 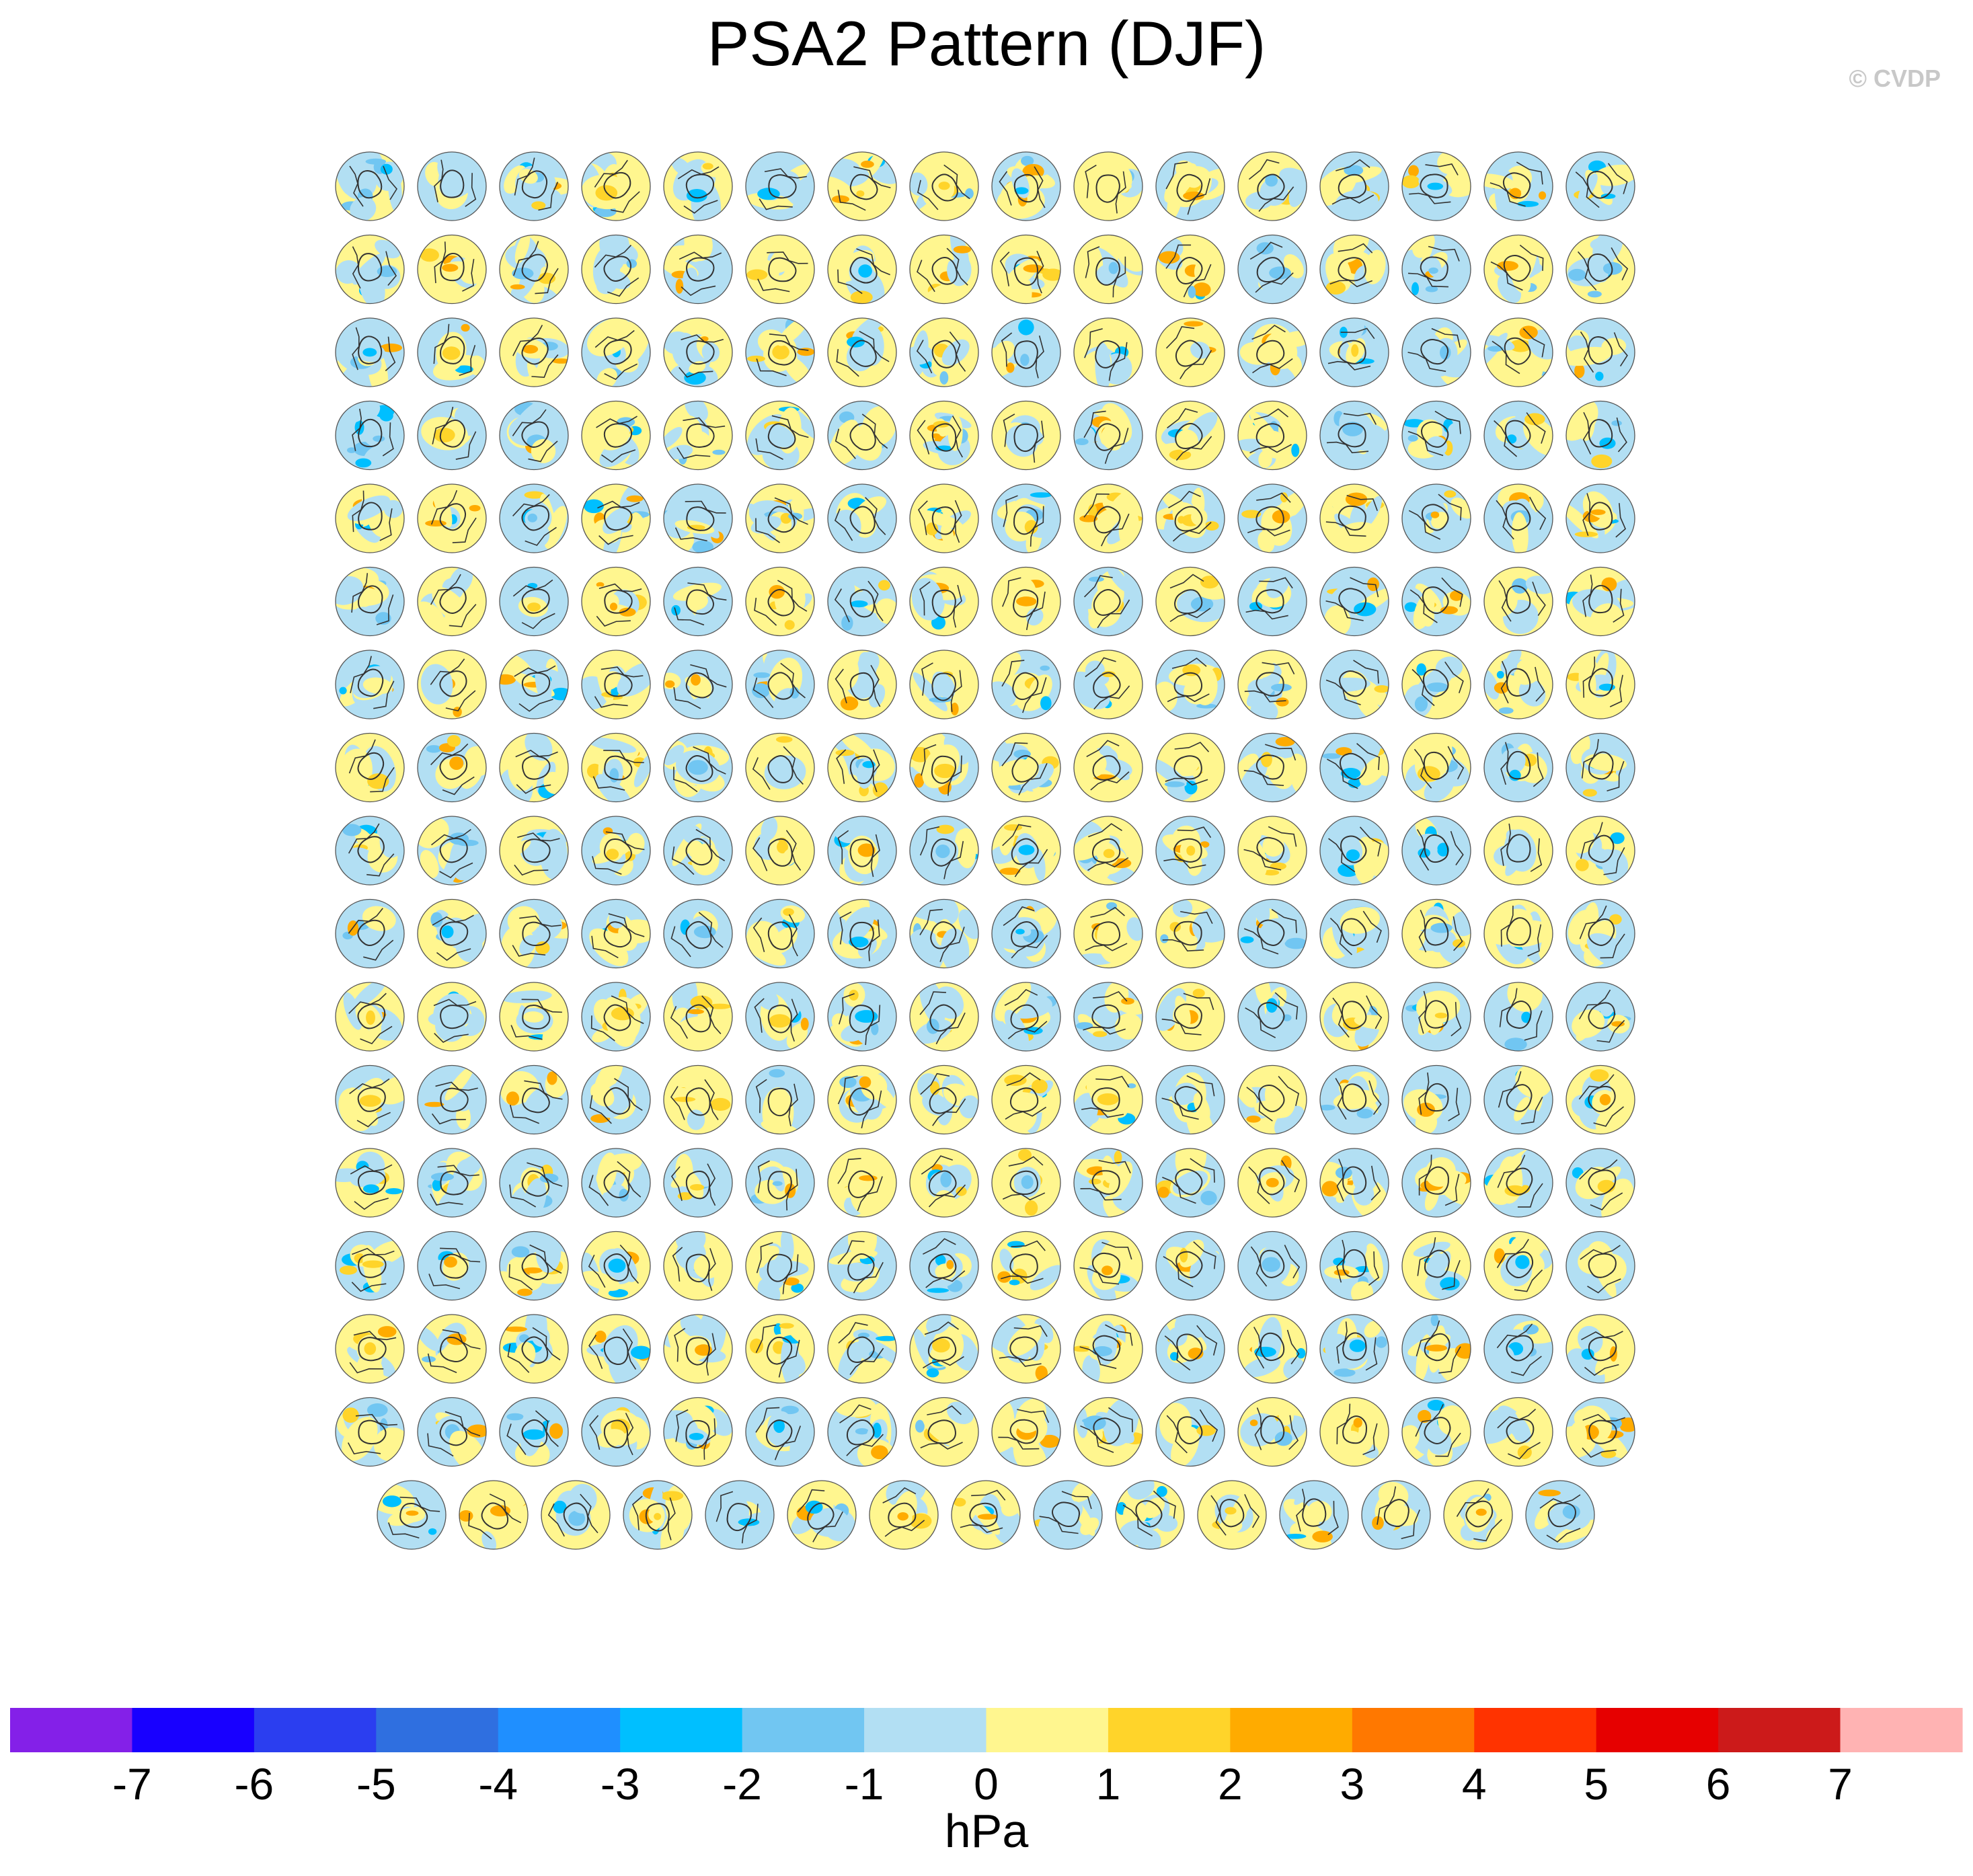 I want to click on colorbar-tick-label: 4, so click(x=1474, y=1784).